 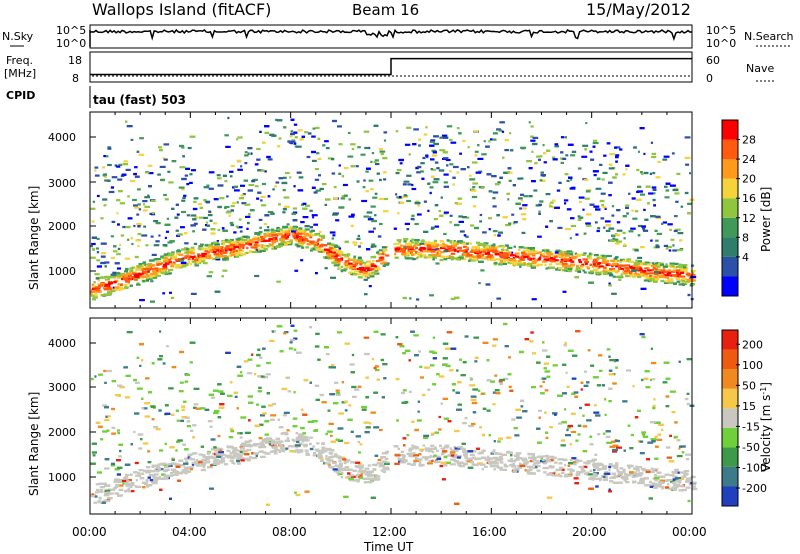 I want to click on station-title: Wallops Island (fitACF), so click(x=181, y=9).